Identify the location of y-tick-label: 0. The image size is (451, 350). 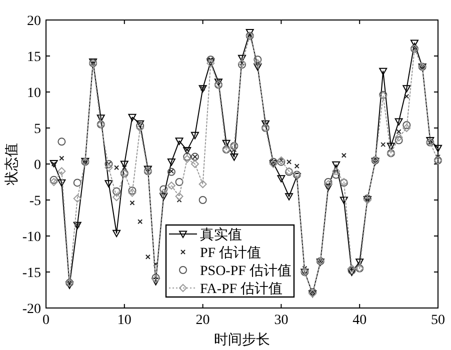
(37, 165).